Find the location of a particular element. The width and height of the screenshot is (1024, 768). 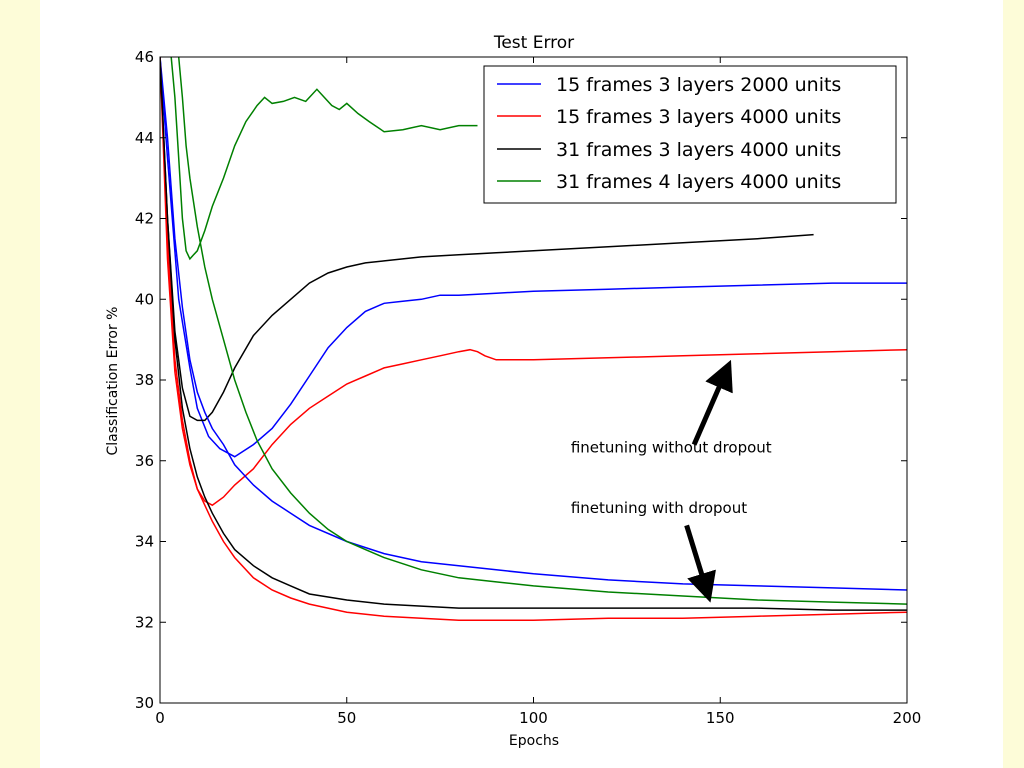

y-tick-label-3: 36 is located at coordinates (144, 461).